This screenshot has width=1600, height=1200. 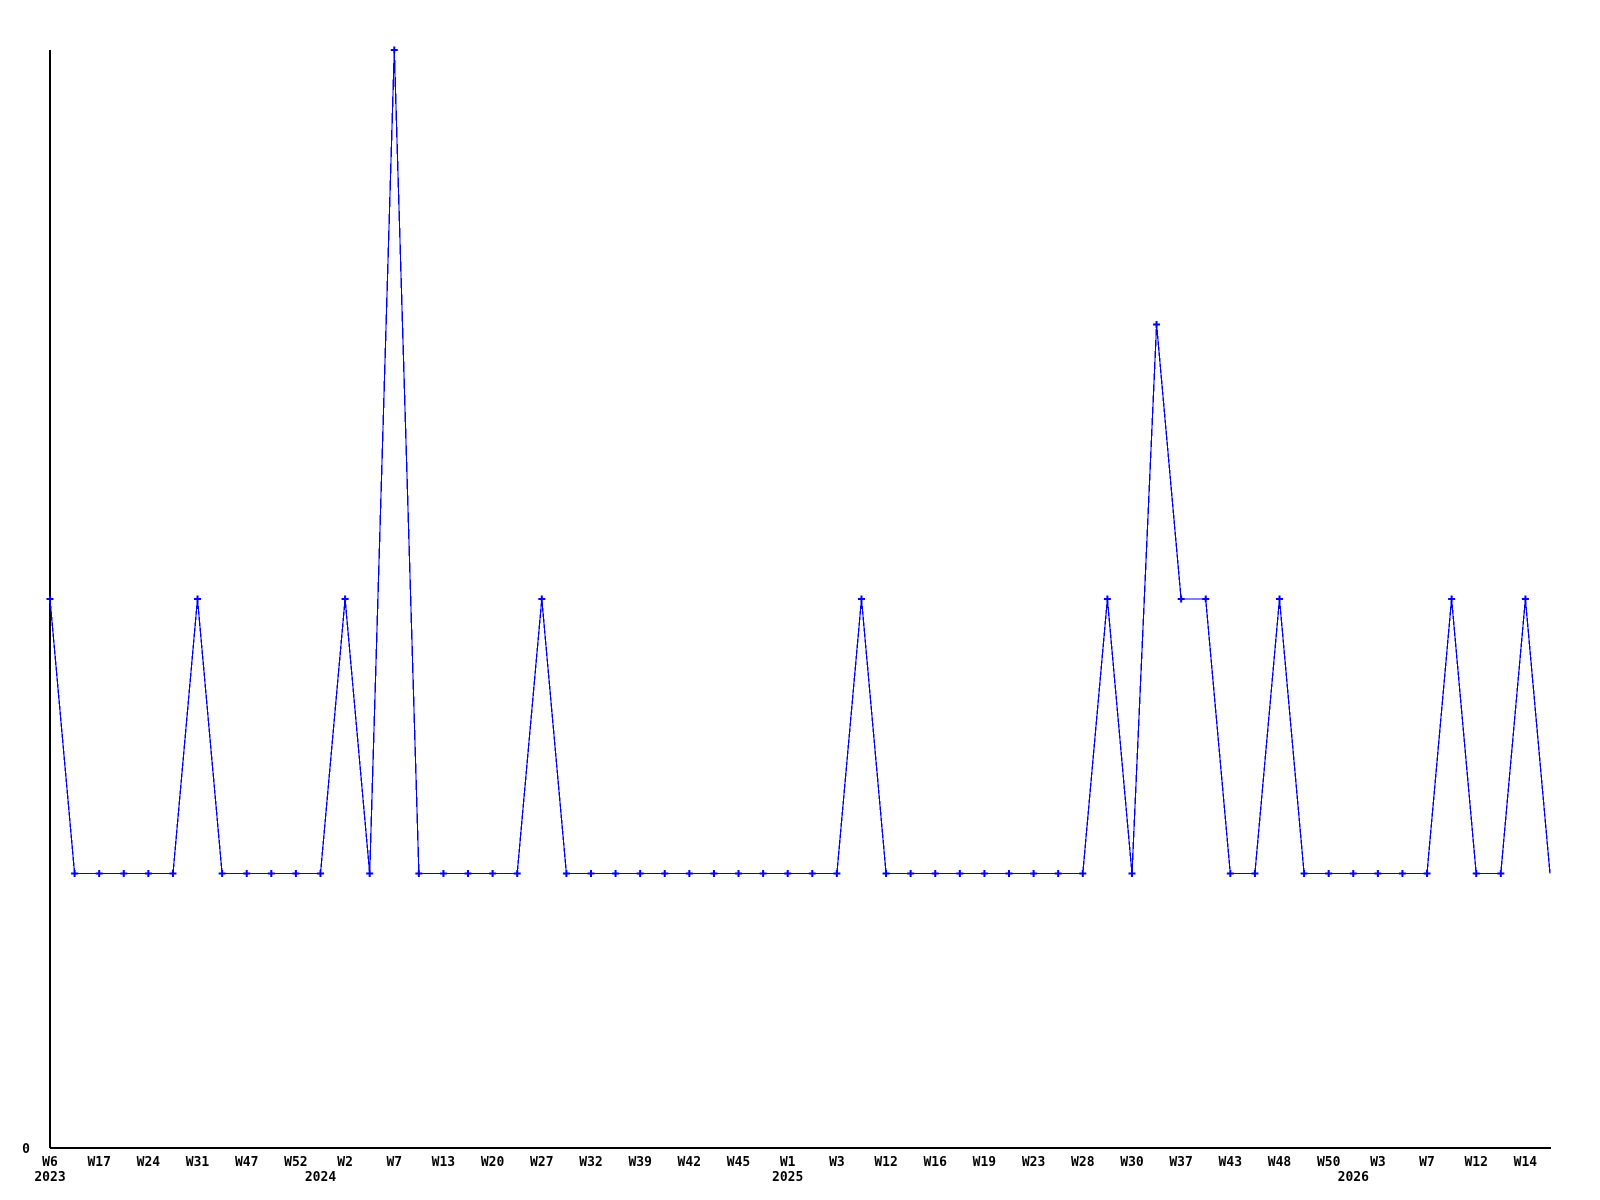 I want to click on x-tick-label: W50, so click(x=1329, y=1162).